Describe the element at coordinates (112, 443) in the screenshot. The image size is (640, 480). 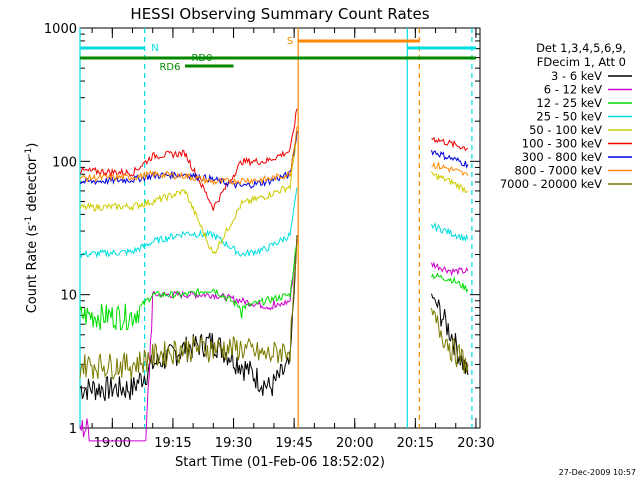
I see `x-tick-label: 19:00` at that location.